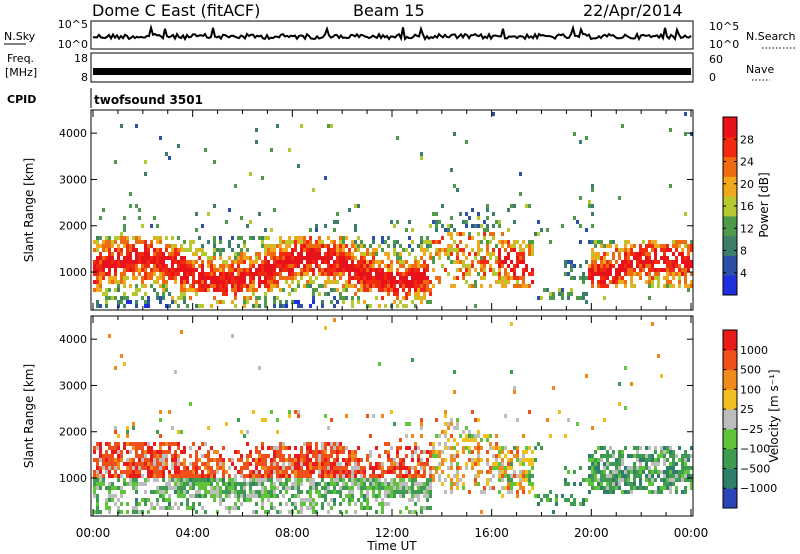 This screenshot has height=554, width=800. Describe the element at coordinates (73, 478) in the screenshot. I see `y-tick-label: 1000` at that location.